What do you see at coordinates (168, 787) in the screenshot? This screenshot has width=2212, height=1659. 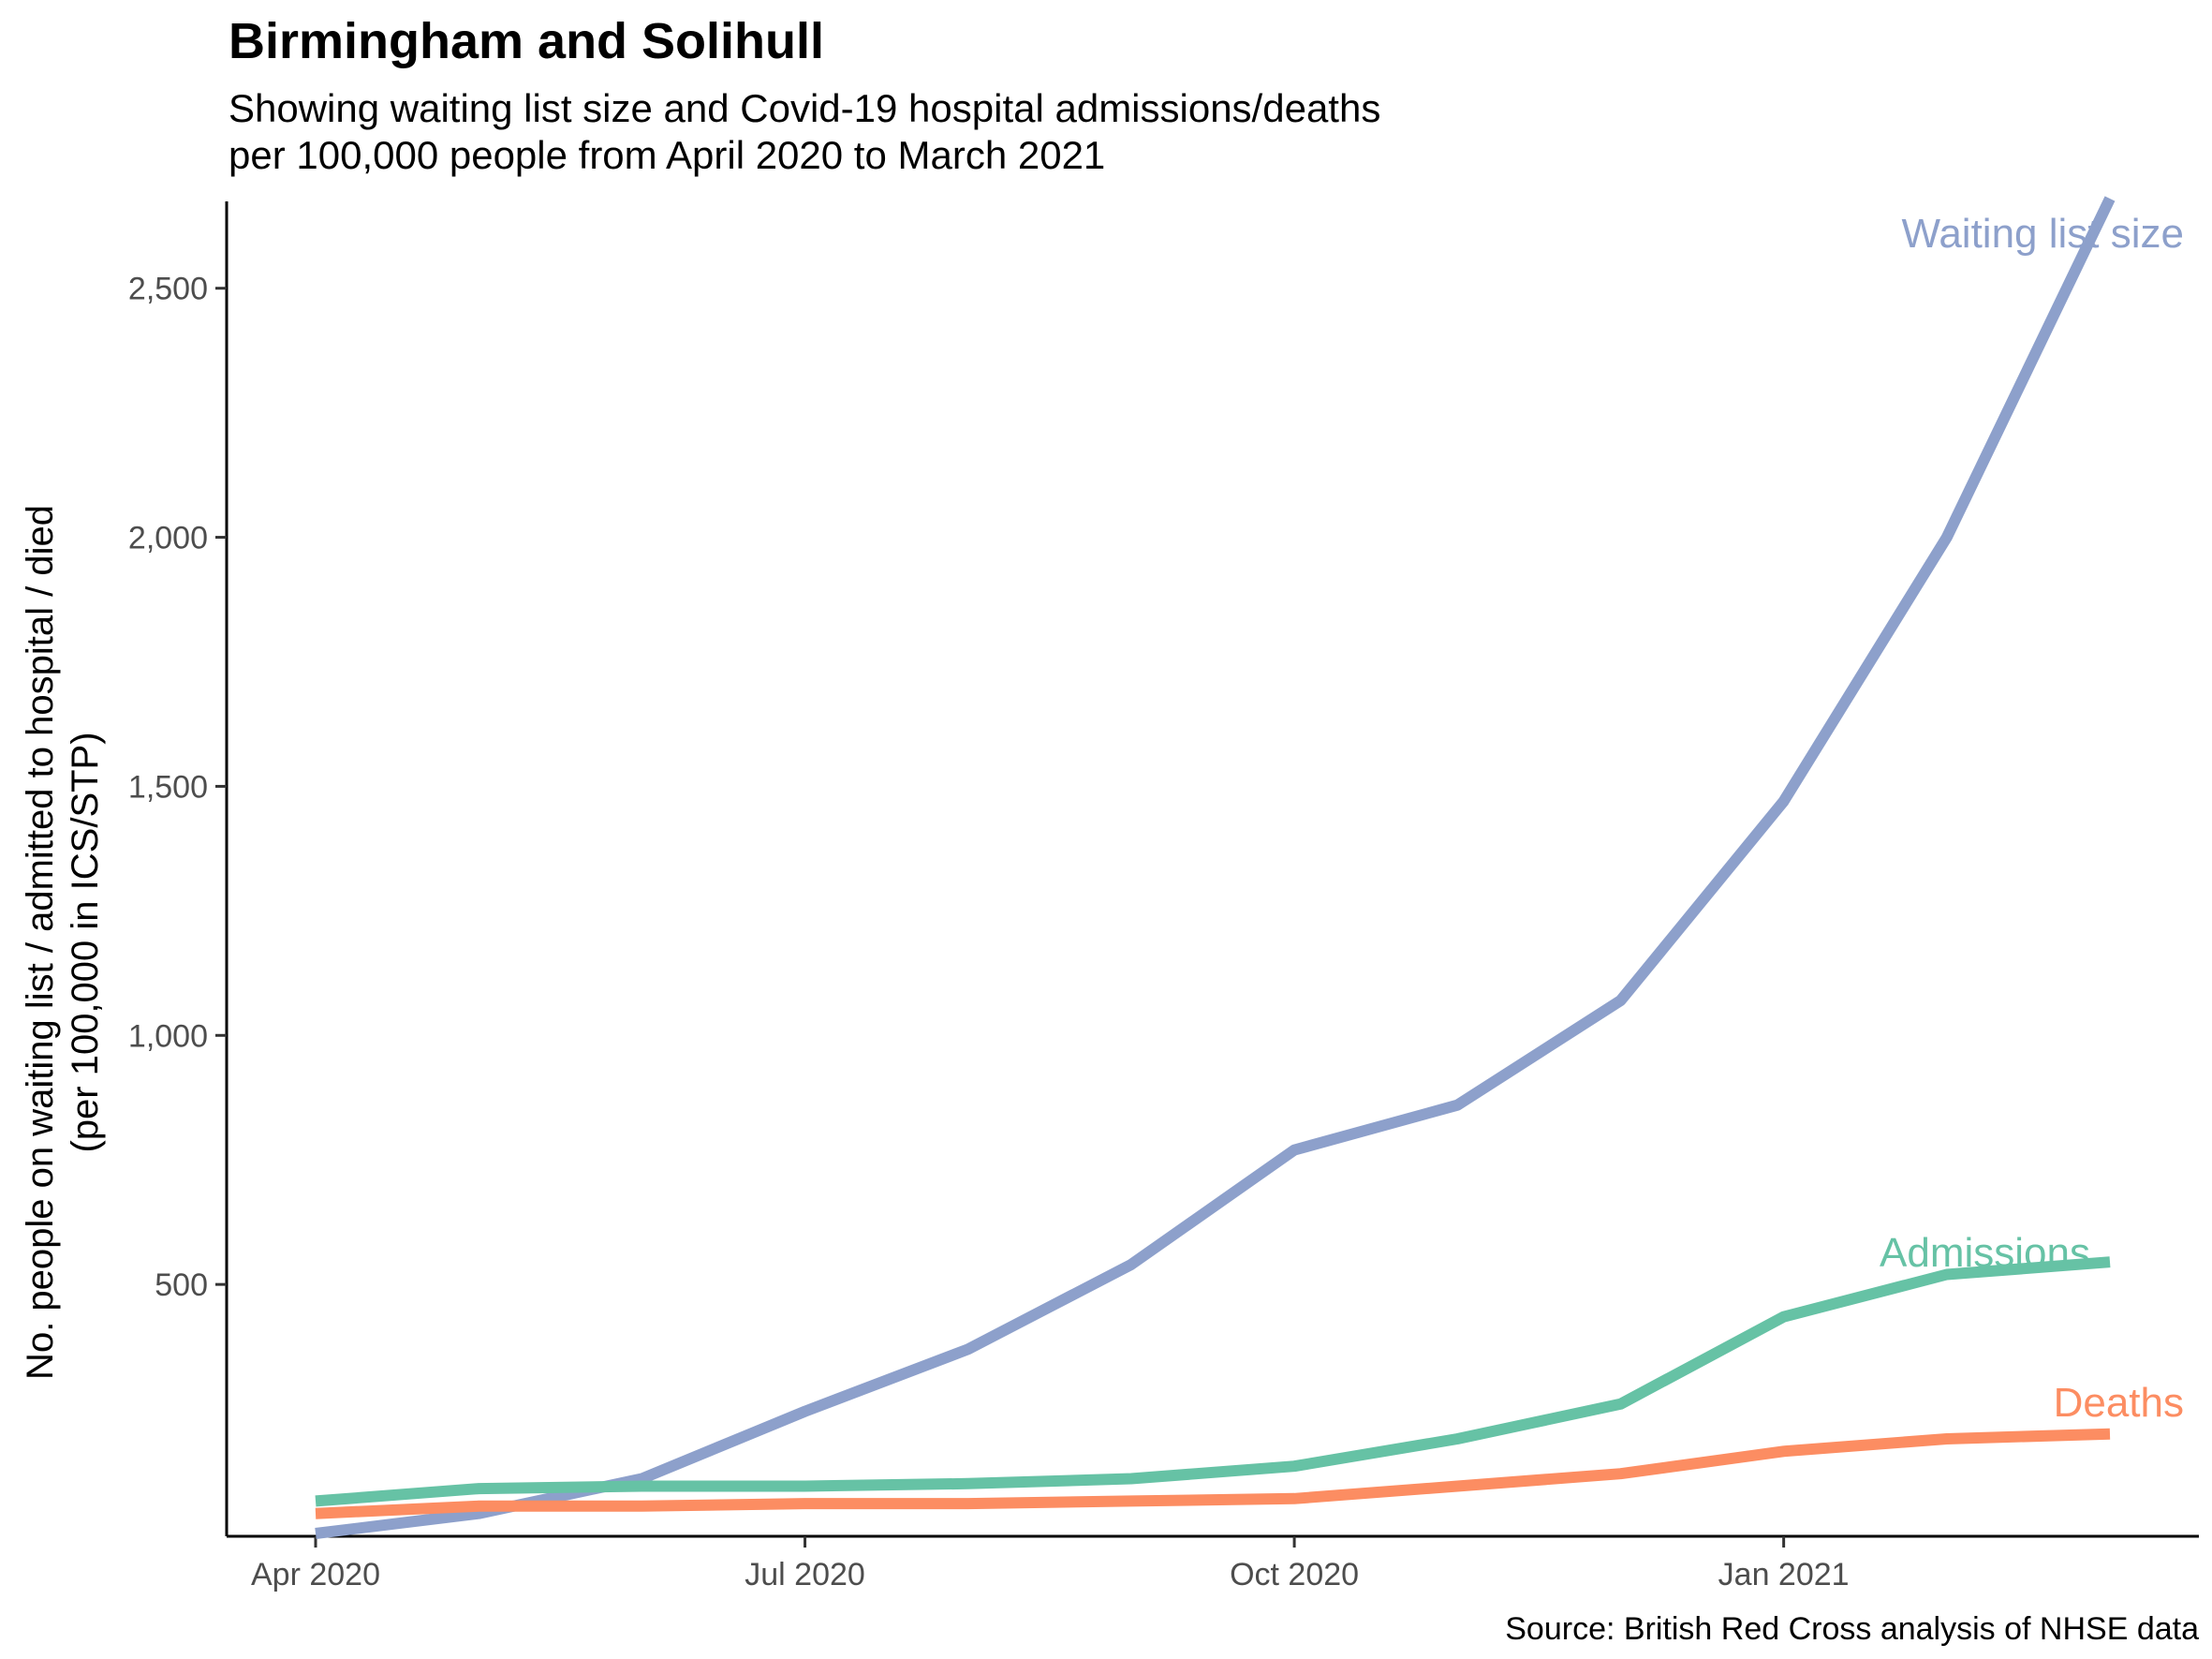 I see `y-tick-label: 1,500` at bounding box center [168, 787].